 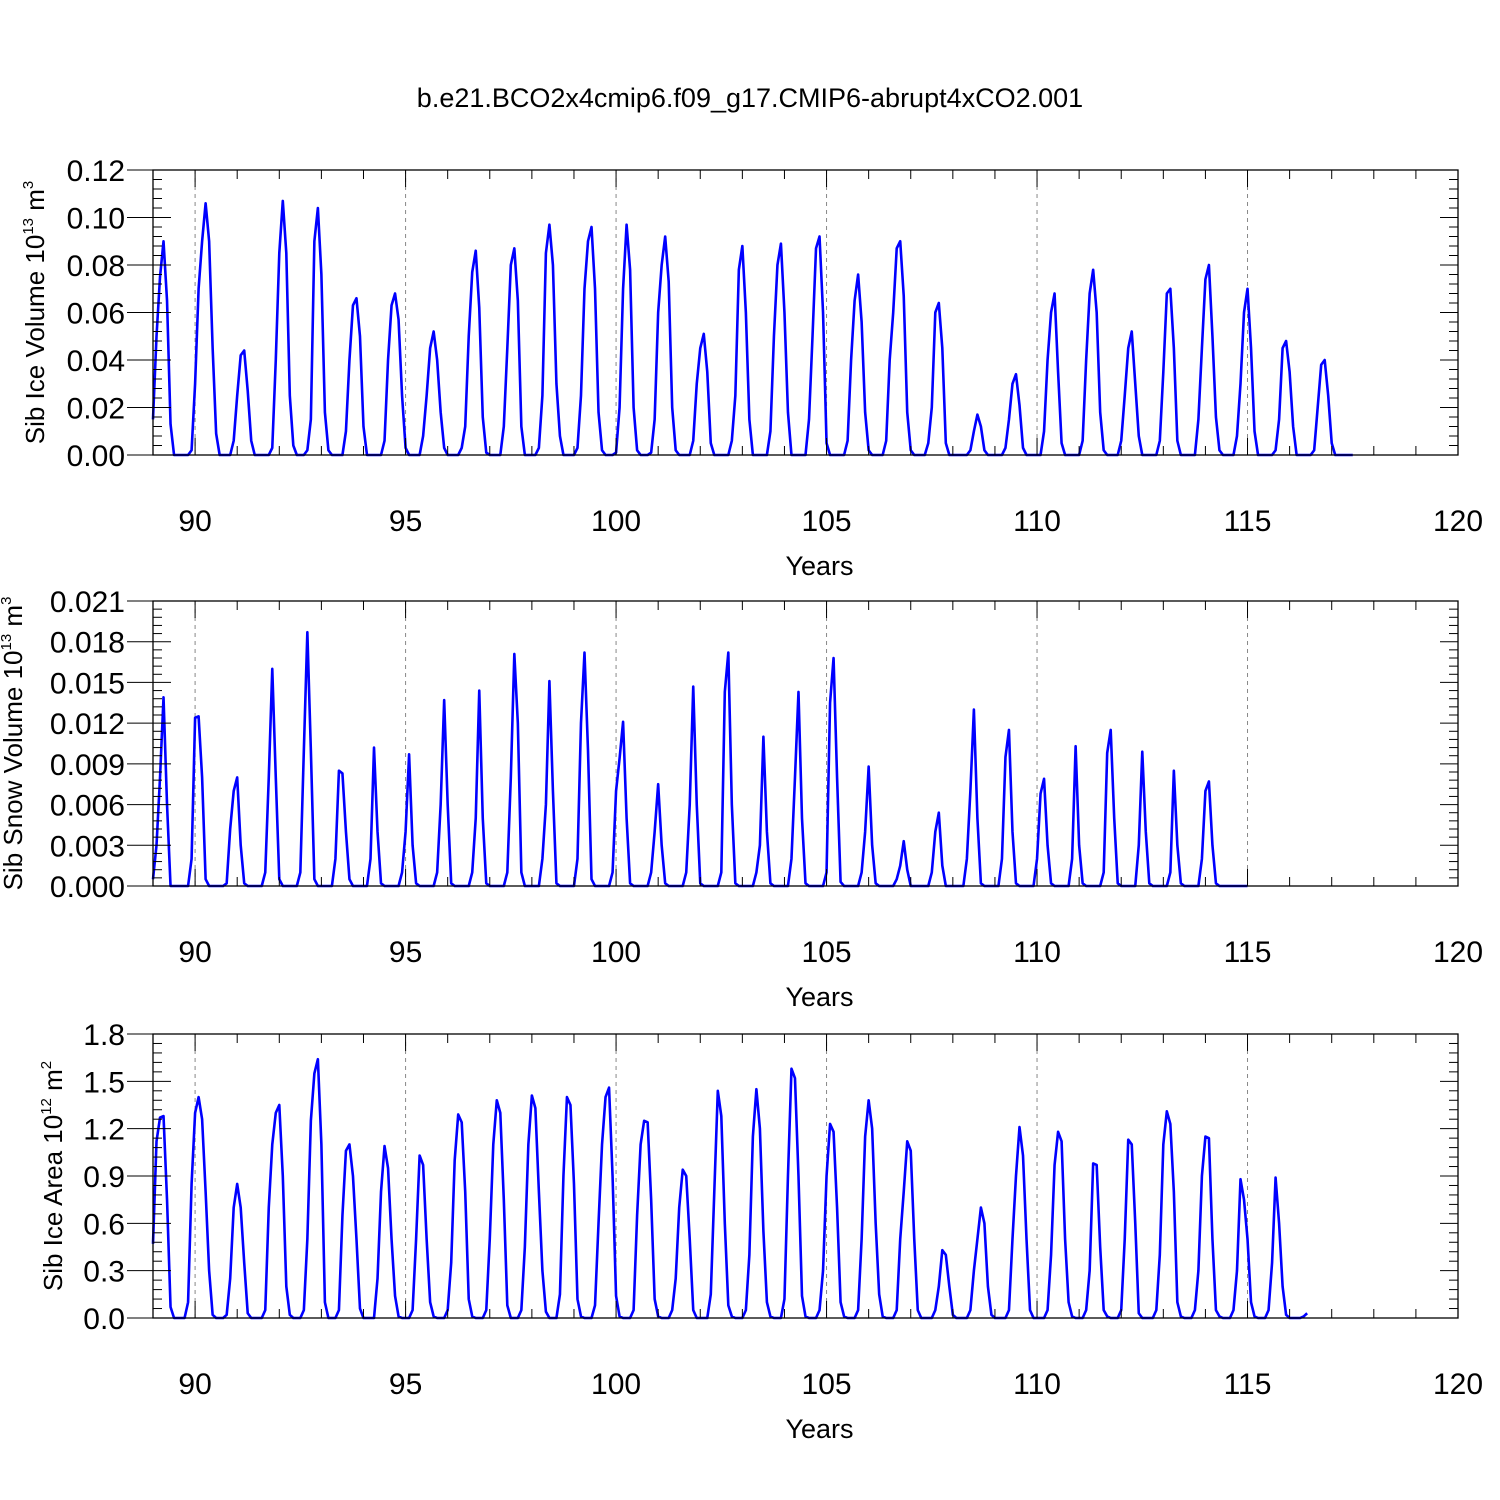 I want to click on y-tick-label: 0.003, so click(x=87, y=846).